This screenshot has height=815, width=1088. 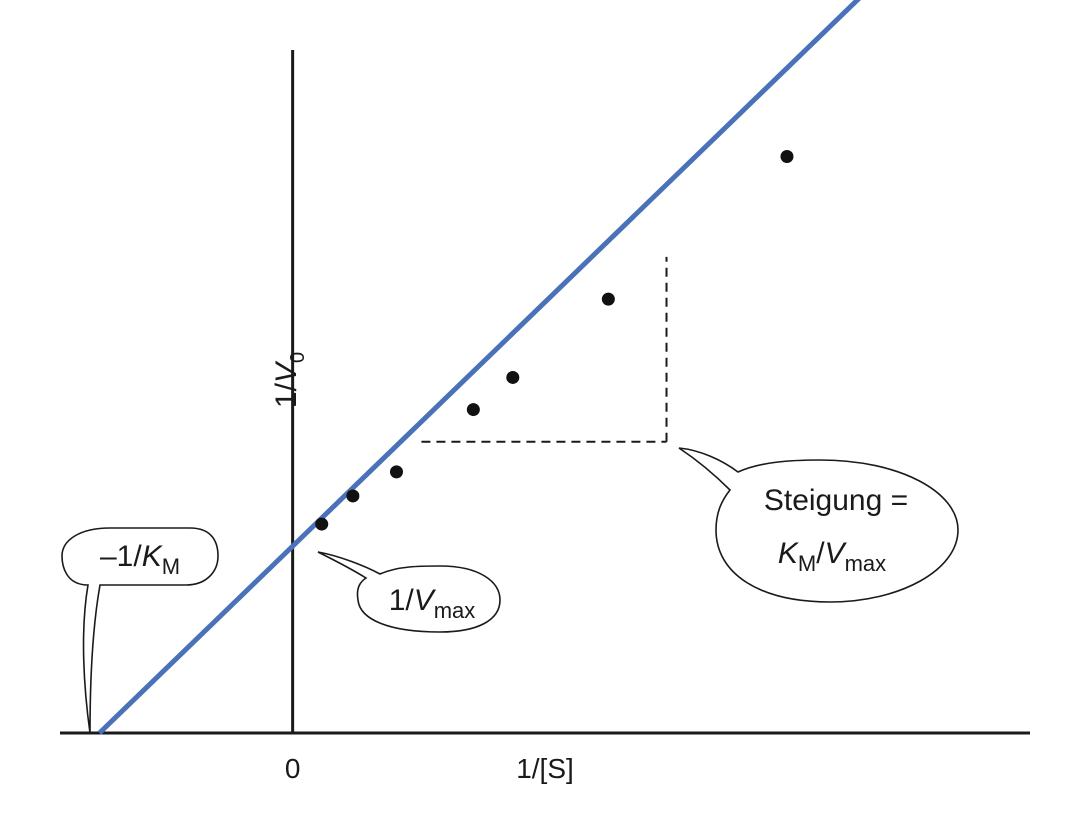 I want to click on callout-km-text: –1/KM, so click(x=140, y=559).